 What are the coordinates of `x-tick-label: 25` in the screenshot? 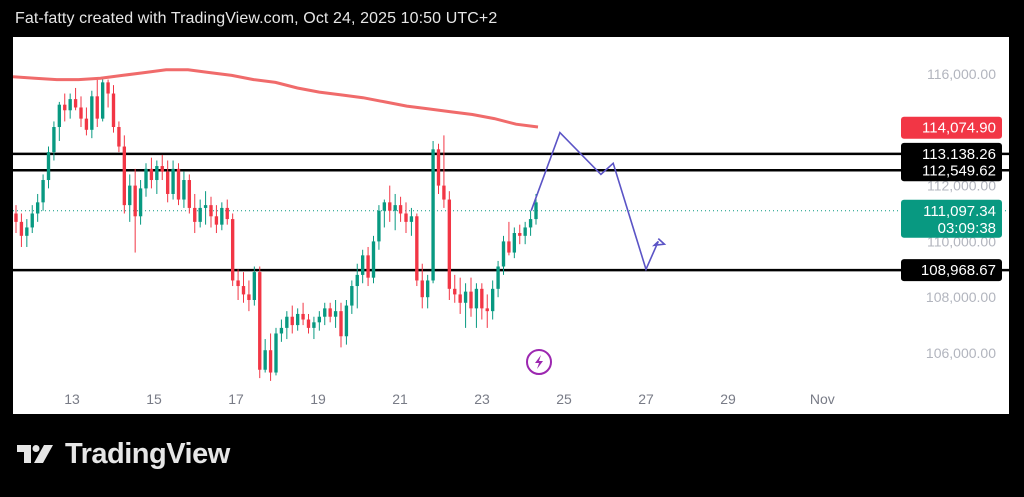 It's located at (564, 399).